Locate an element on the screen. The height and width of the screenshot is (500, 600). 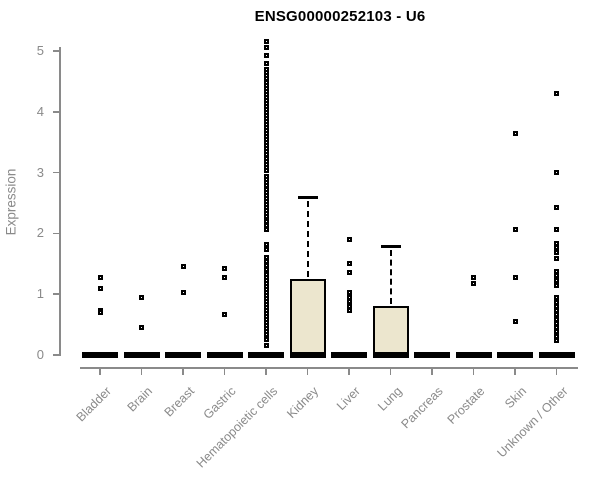
y-axis-line is located at coordinates (60, 201).